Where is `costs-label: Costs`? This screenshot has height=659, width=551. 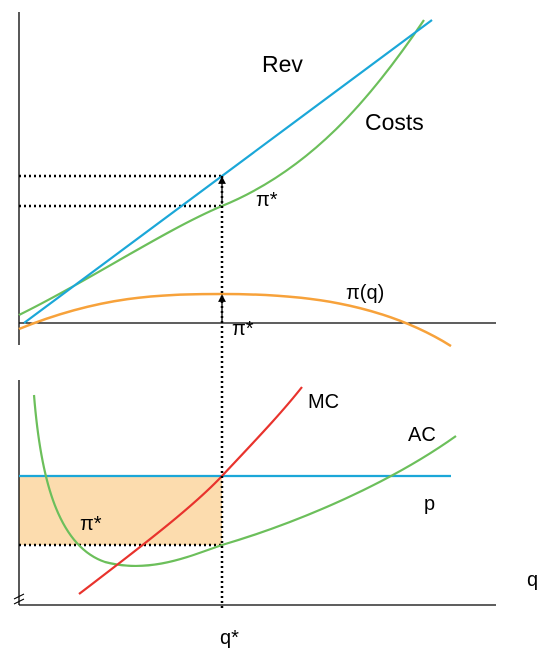
costs-label: Costs is located at coordinates (394, 122).